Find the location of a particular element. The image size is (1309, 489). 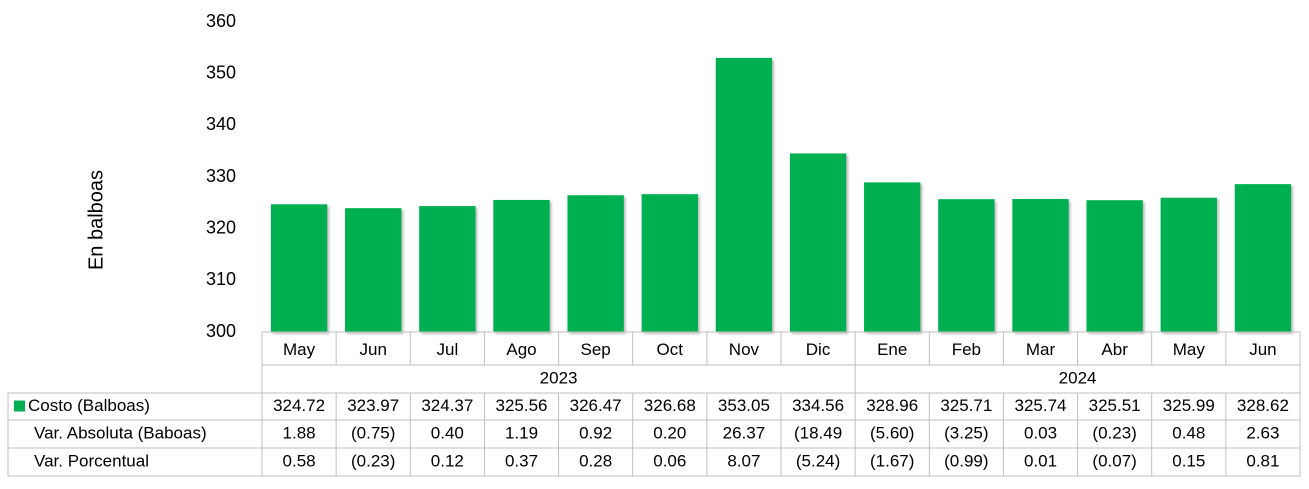

table-value: 0.40 is located at coordinates (447, 432).